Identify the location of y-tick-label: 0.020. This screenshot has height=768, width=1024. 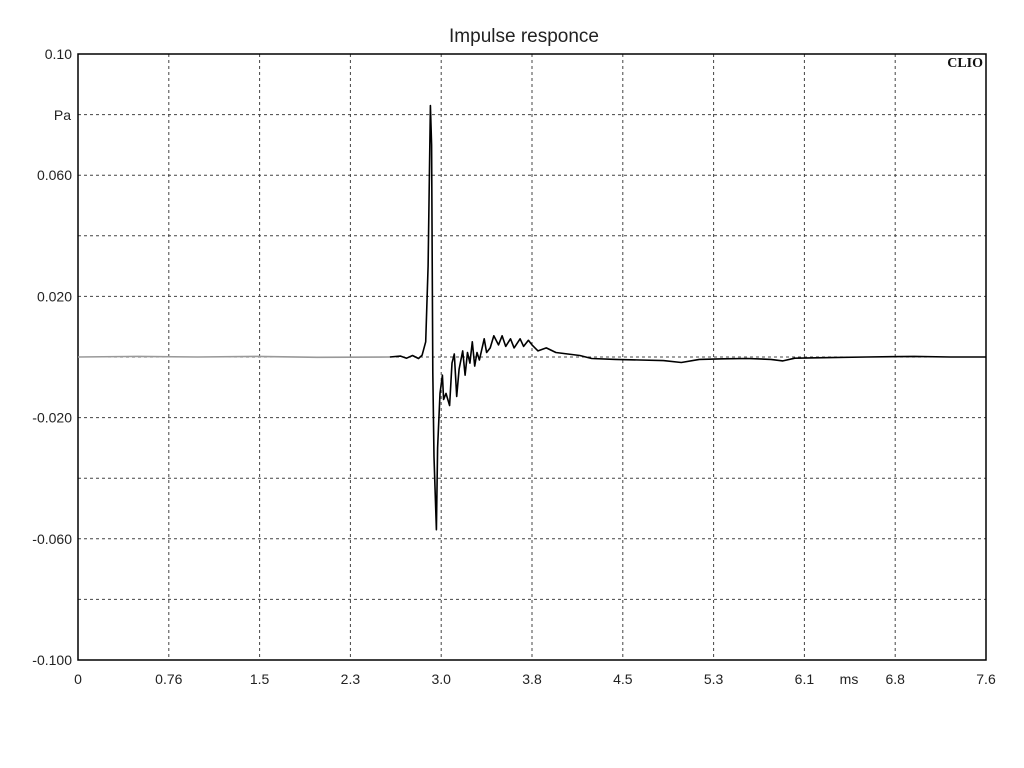
(54, 296).